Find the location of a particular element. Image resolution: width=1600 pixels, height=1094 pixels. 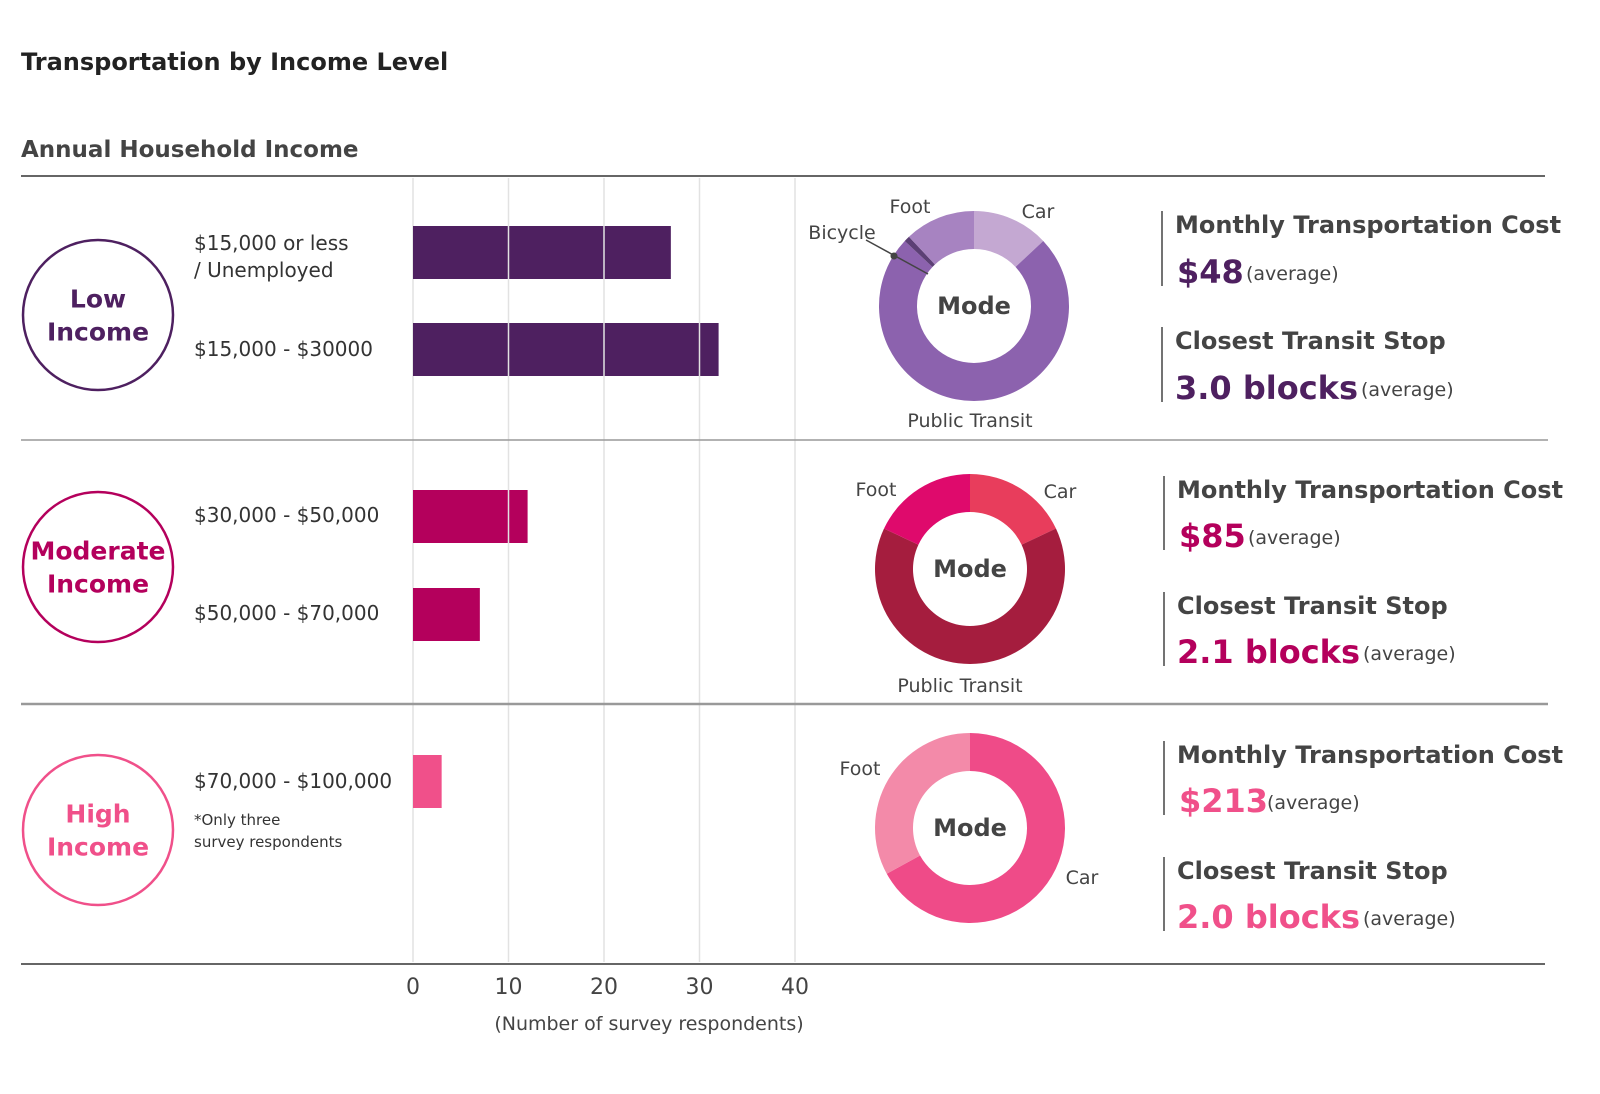

chart-subtitle: Annual Household Income is located at coordinates (190, 150).